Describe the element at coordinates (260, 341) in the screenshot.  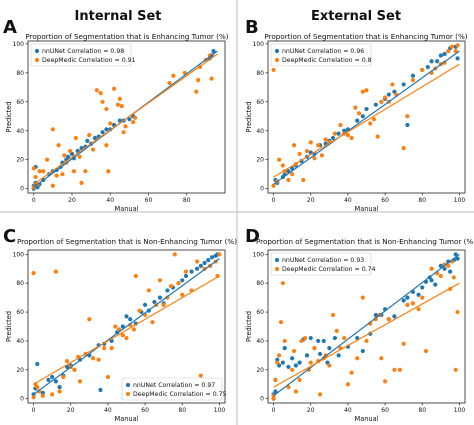
I see `y-tick-label: 40` at that location.